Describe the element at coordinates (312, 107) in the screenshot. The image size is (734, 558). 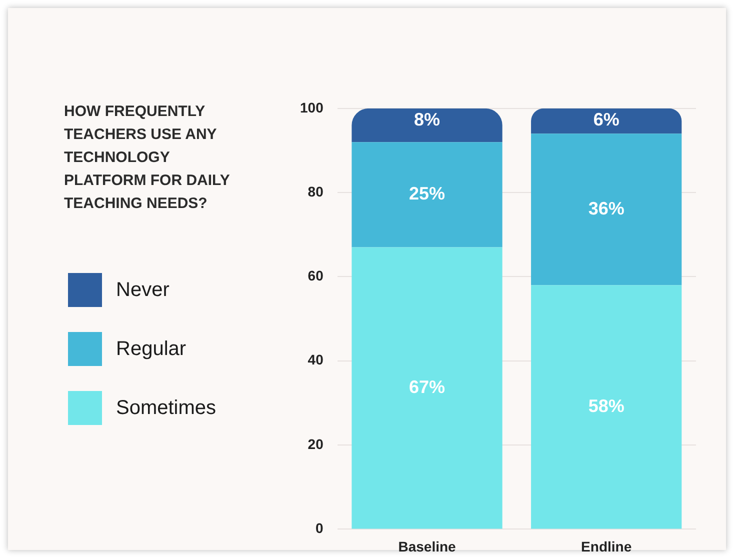
I see `y-tick-label: 100` at that location.